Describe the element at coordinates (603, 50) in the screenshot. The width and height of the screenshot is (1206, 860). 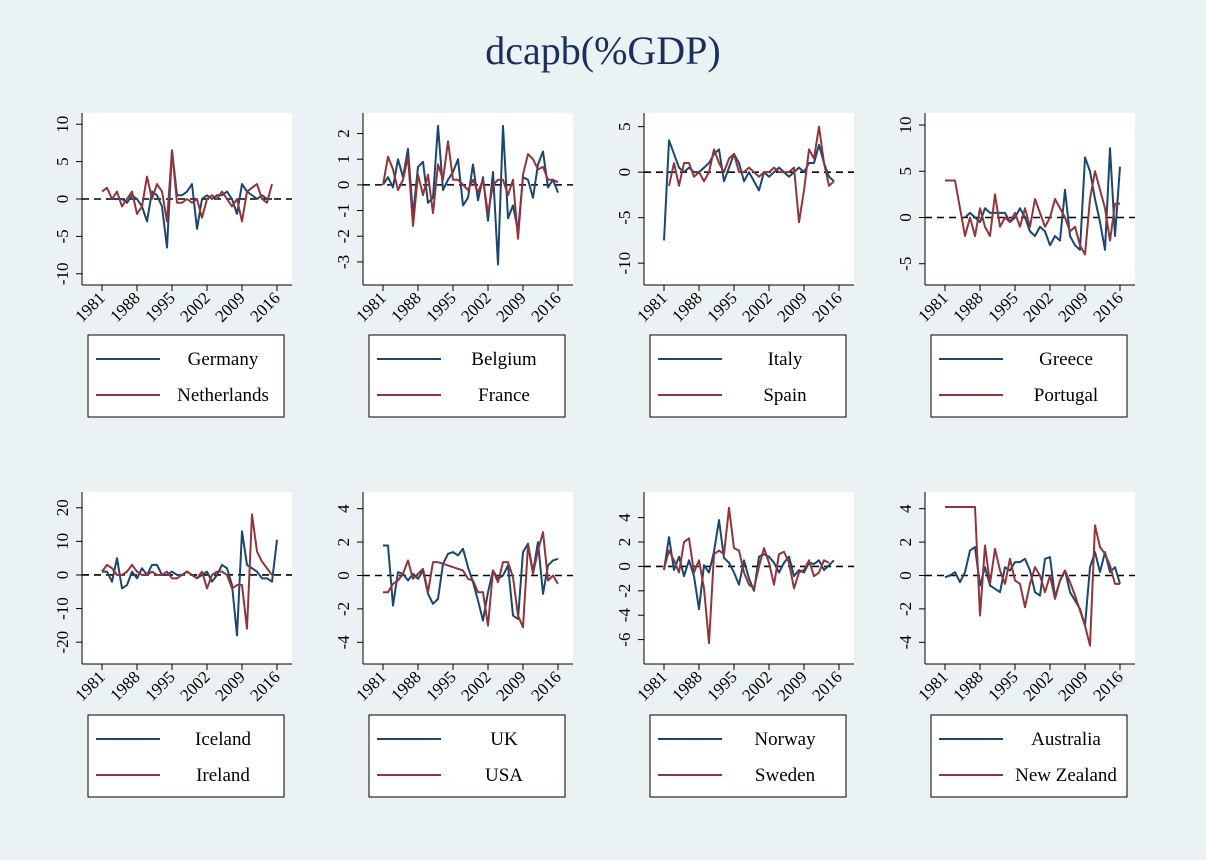
I see `figure-title: dcapb(%GDP)` at that location.